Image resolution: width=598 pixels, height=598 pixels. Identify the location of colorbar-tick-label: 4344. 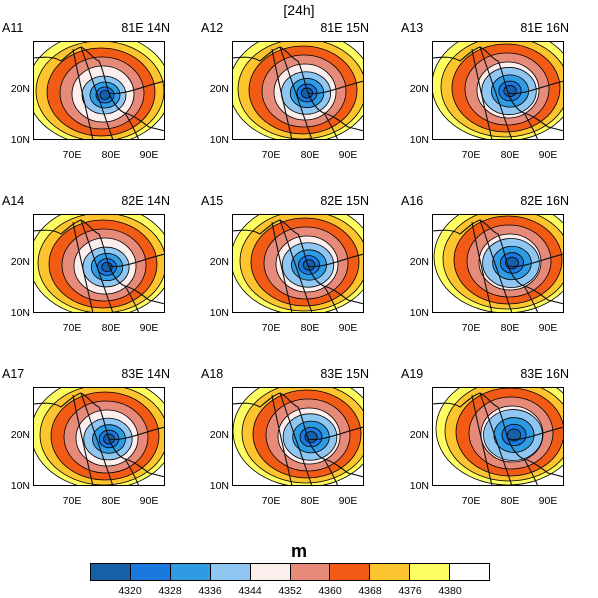
(250, 591).